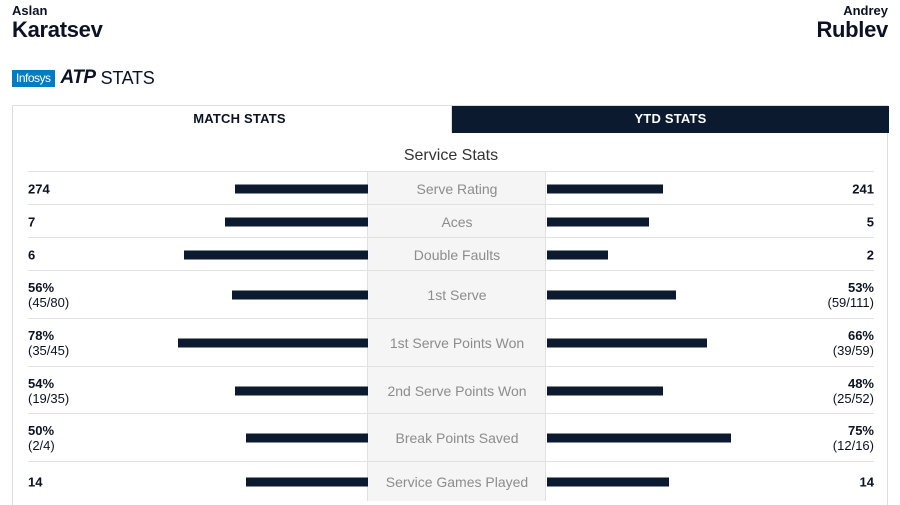 Image resolution: width=900 pixels, height=505 pixels. Describe the element at coordinates (457, 438) in the screenshot. I see `stat-label: Break Points Saved` at that location.